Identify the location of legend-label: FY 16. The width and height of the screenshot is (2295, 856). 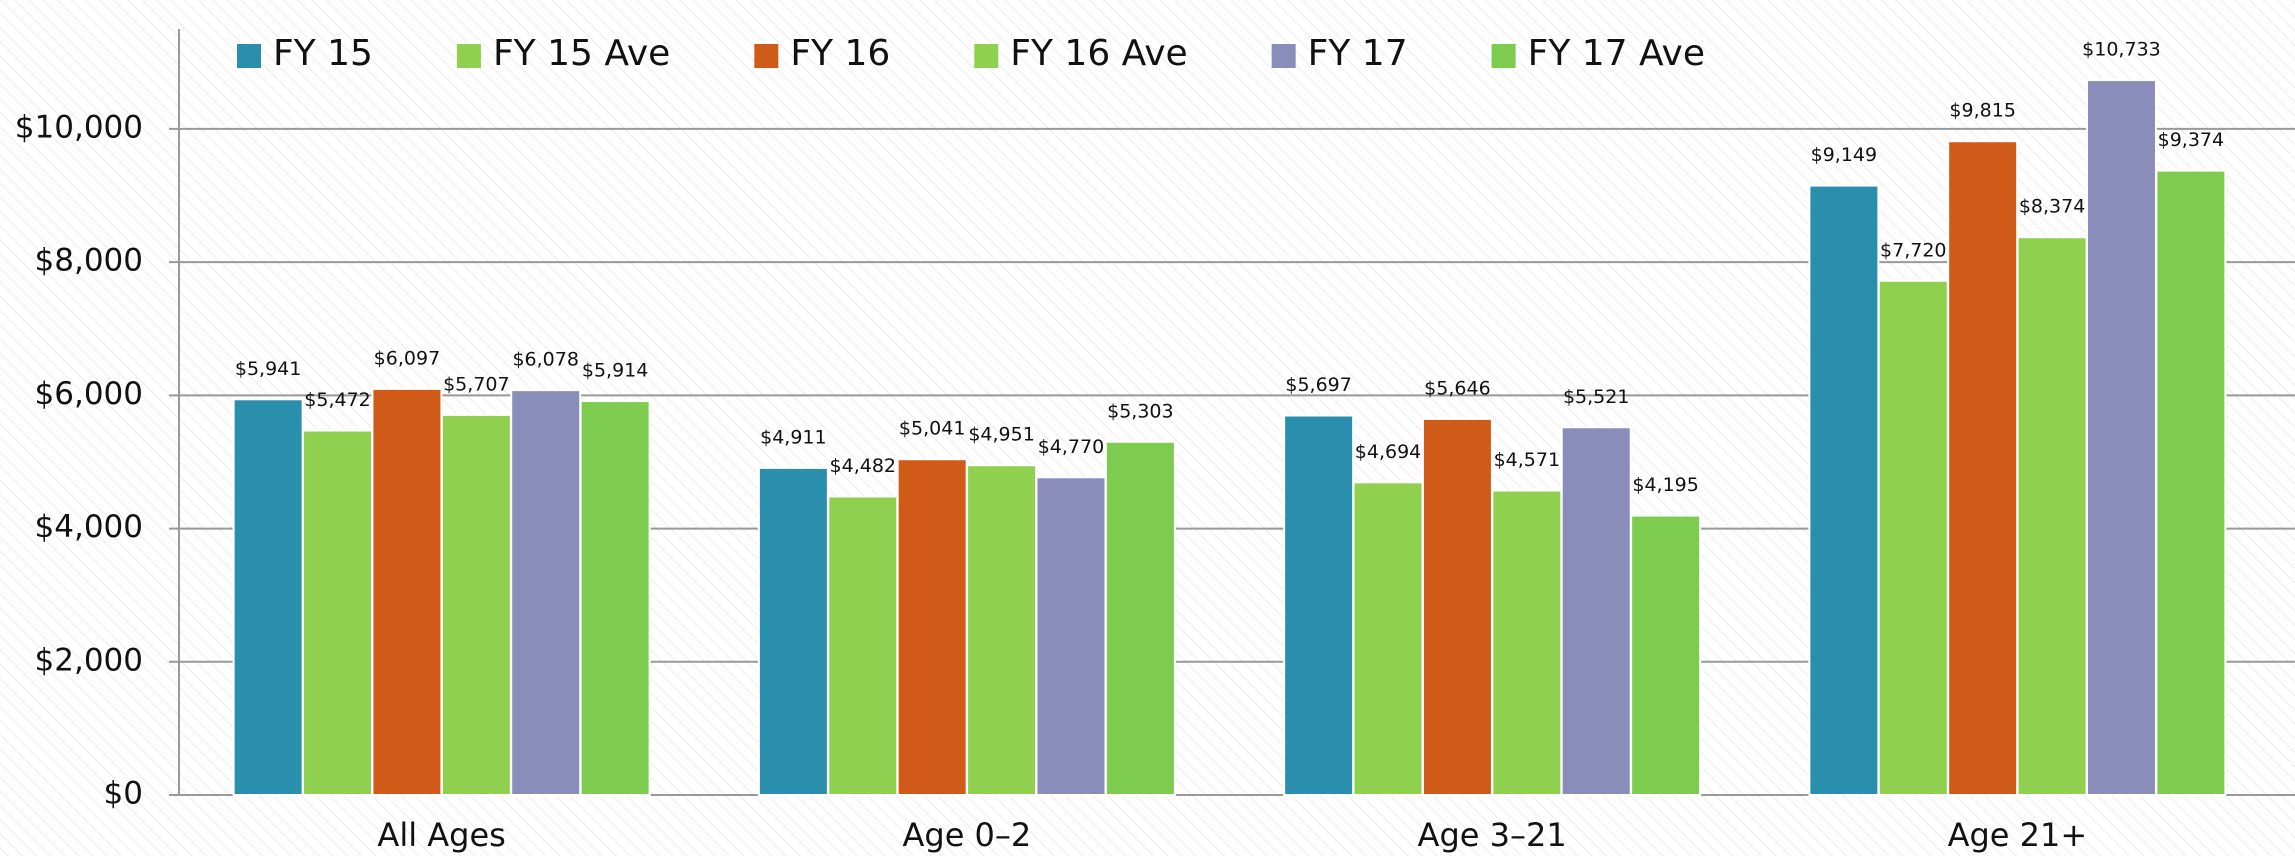
(840, 53).